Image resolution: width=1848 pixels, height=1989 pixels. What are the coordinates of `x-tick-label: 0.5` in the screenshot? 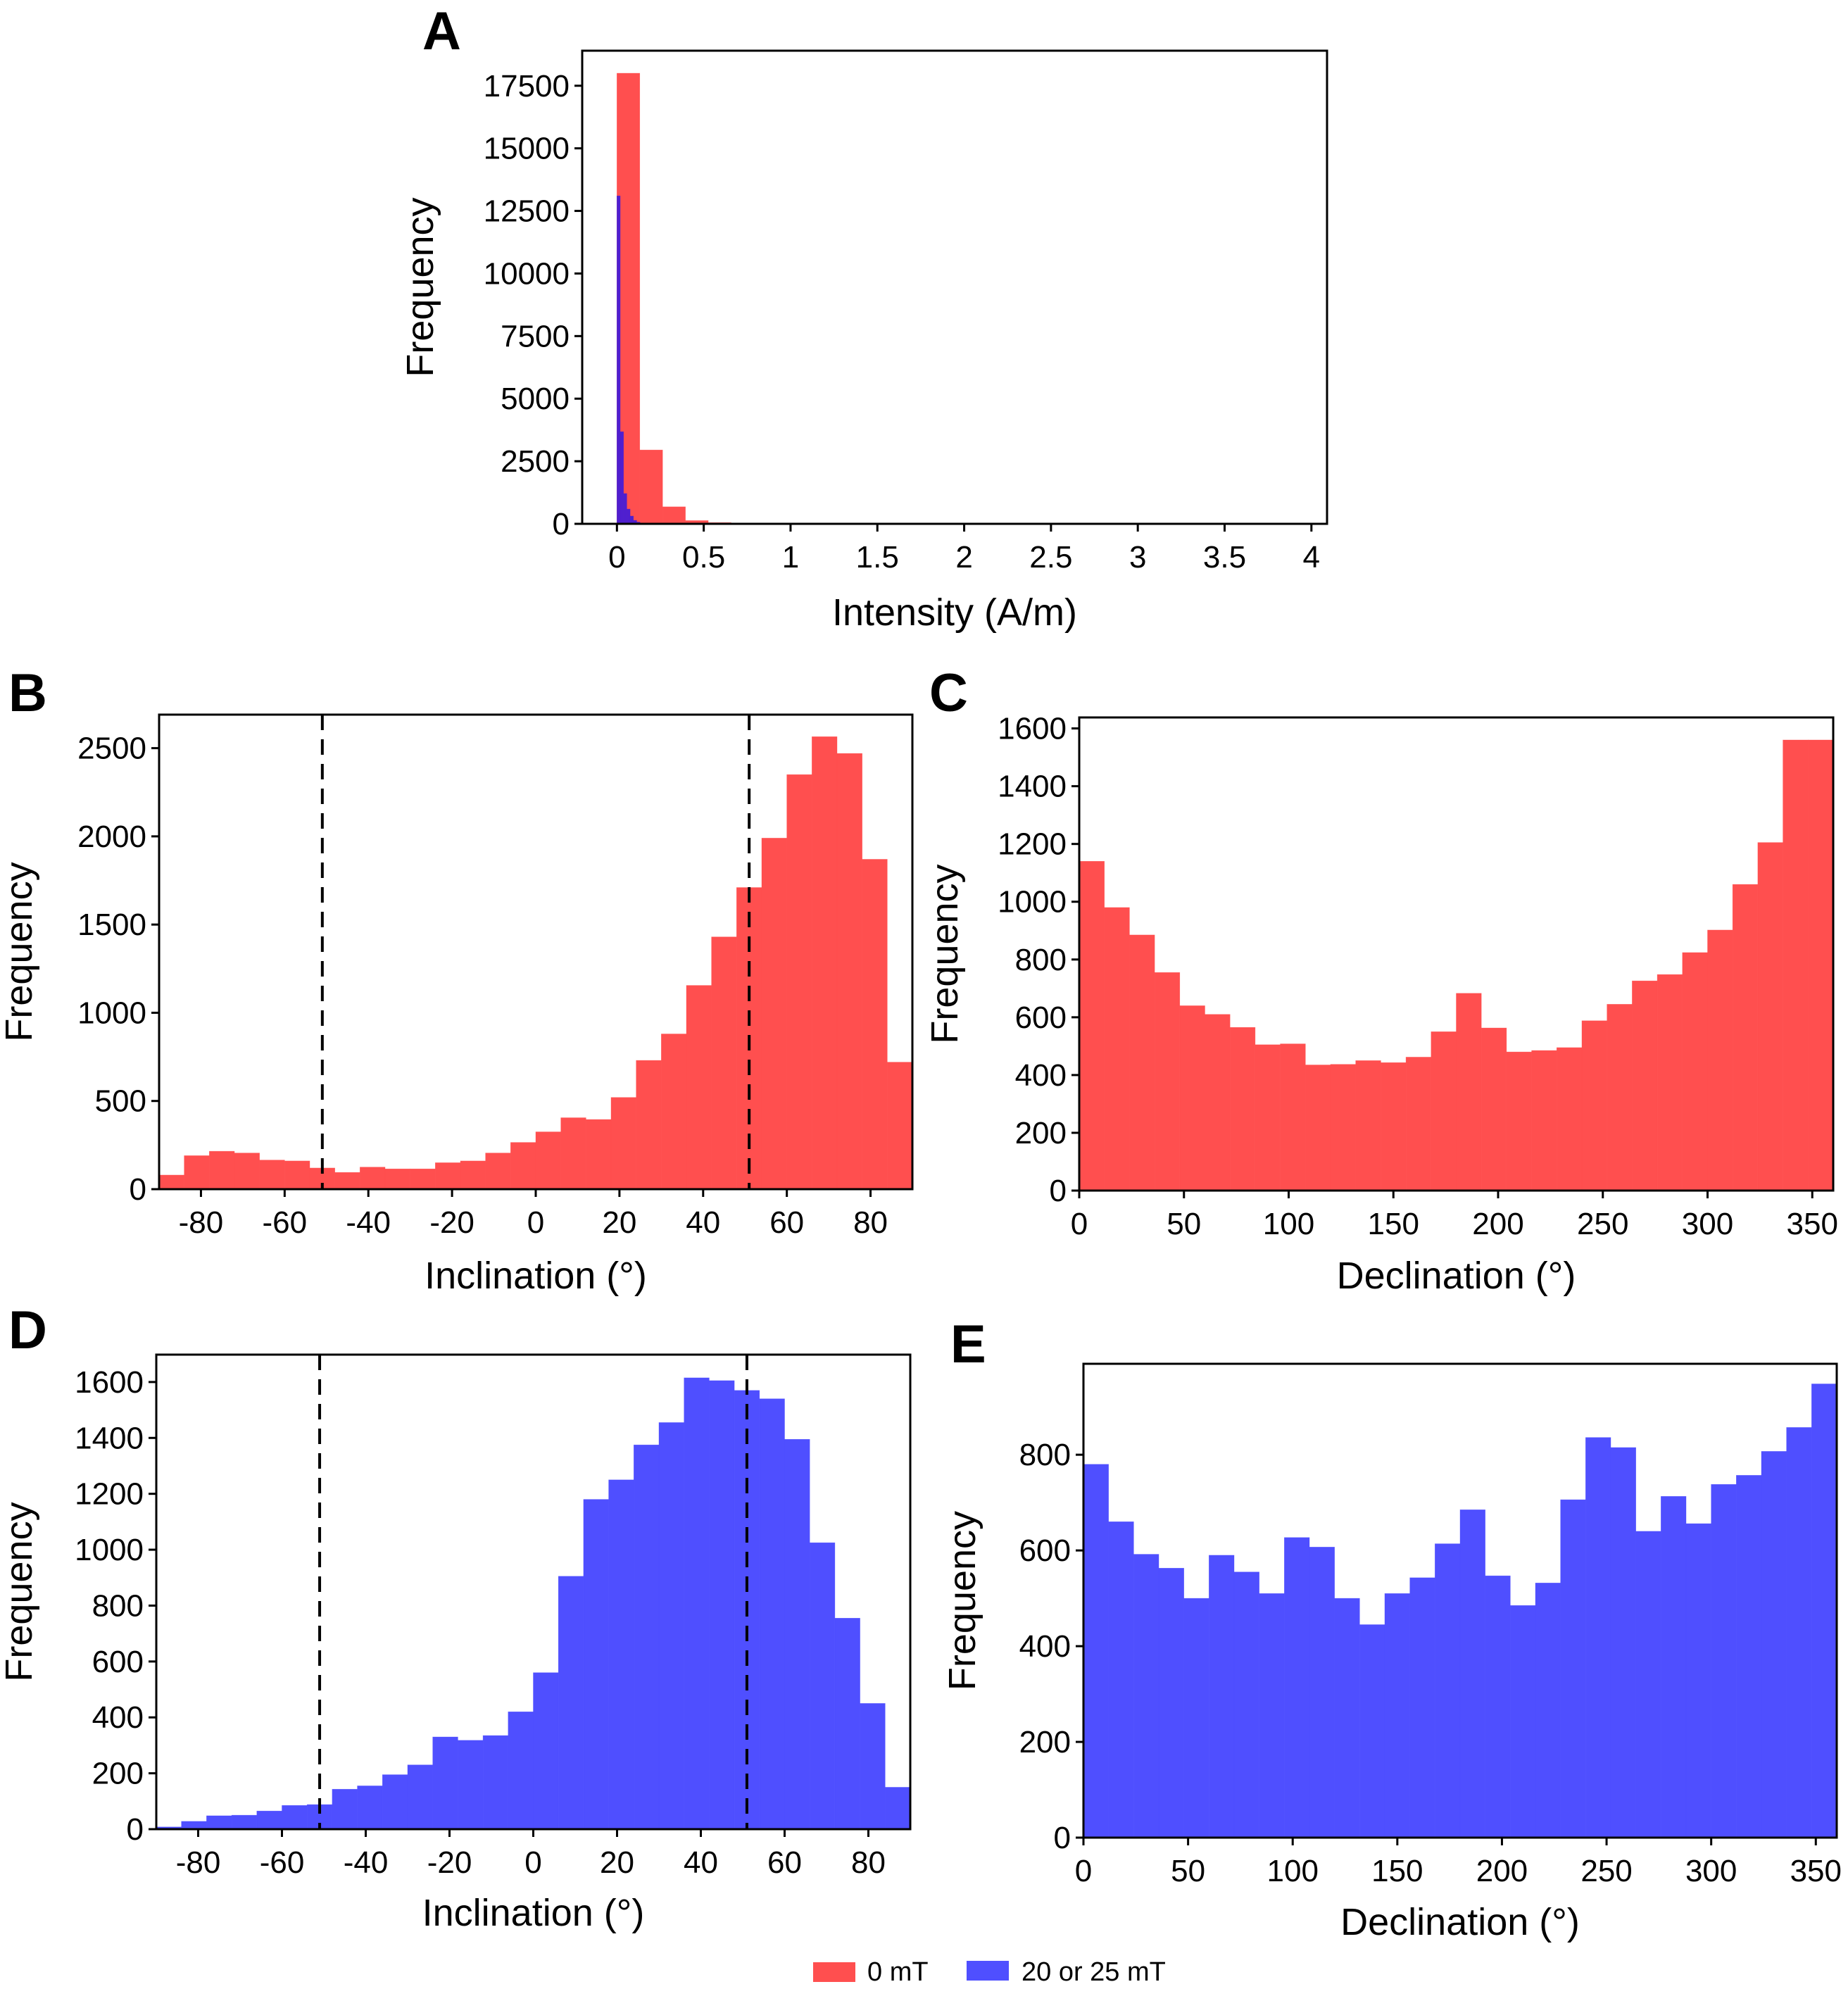 It's located at (703, 558).